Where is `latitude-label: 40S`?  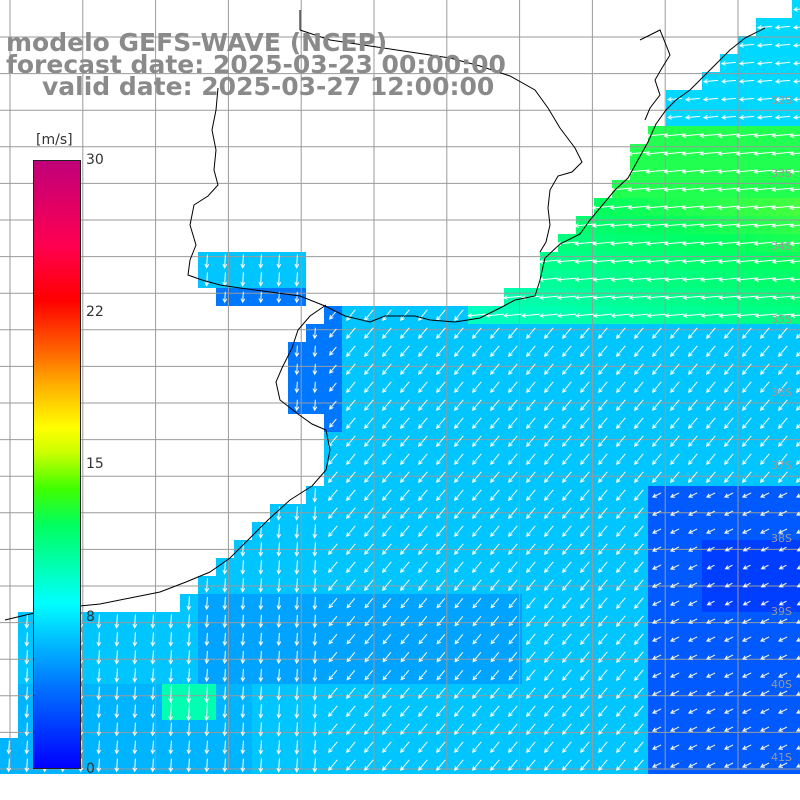 latitude-label: 40S is located at coordinates (781, 684).